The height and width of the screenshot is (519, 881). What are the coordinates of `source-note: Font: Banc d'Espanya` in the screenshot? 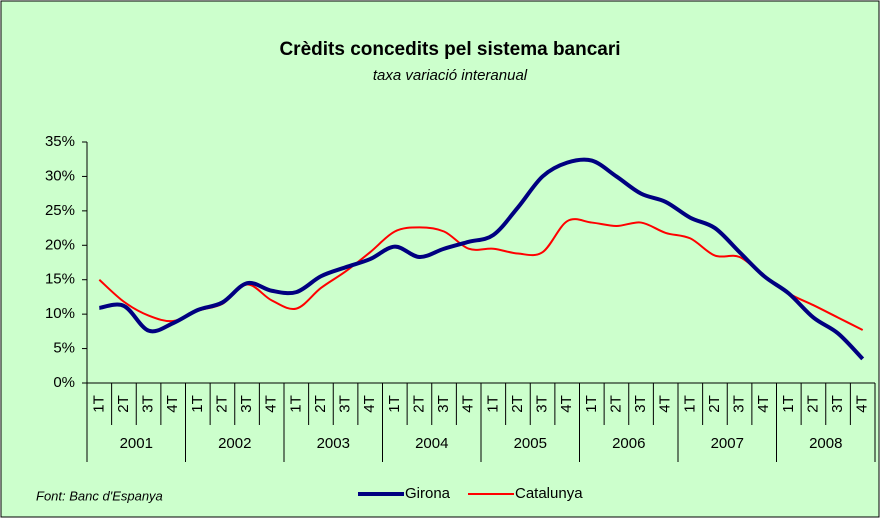 It's located at (99, 495).